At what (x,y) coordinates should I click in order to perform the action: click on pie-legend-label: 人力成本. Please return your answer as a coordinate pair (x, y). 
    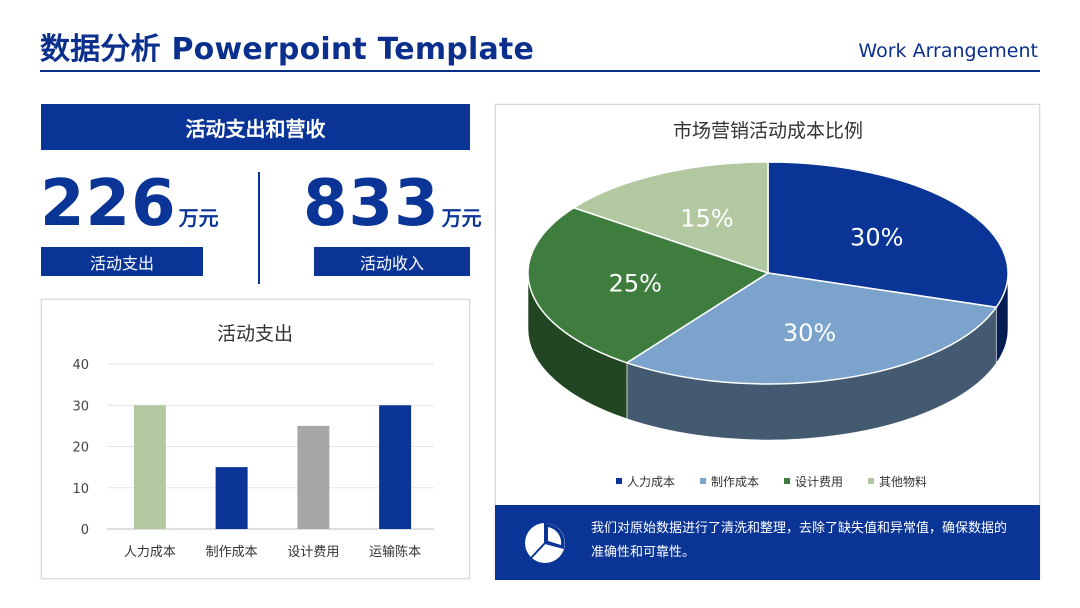
    Looking at the image, I should click on (651, 482).